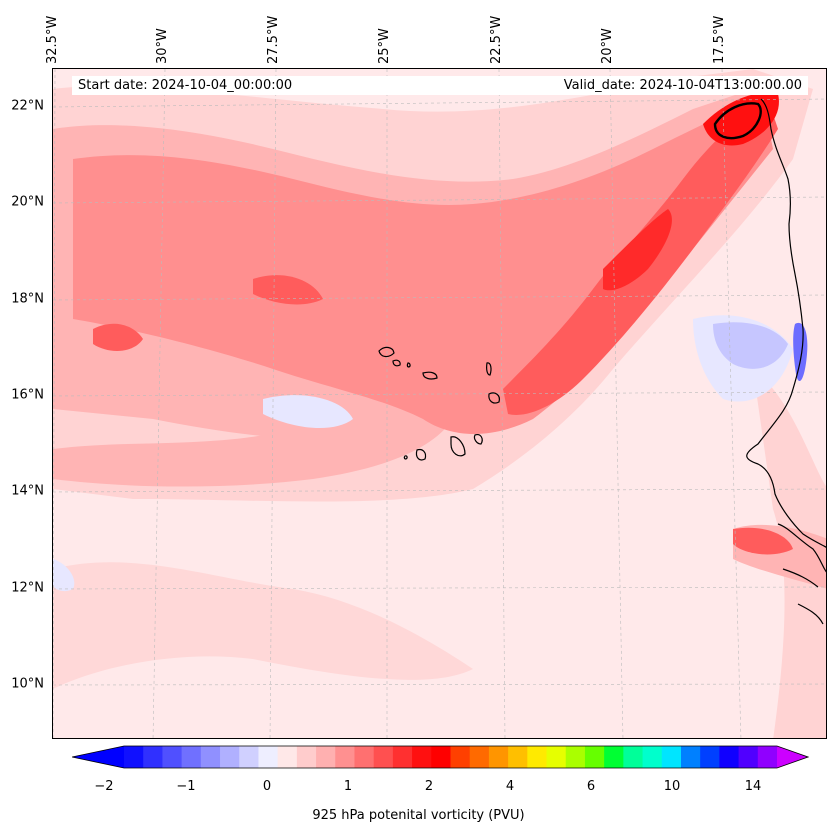  What do you see at coordinates (185, 85) in the screenshot?
I see `start-date-label: Start date: 2024-10-04_00:00:00` at bounding box center [185, 85].